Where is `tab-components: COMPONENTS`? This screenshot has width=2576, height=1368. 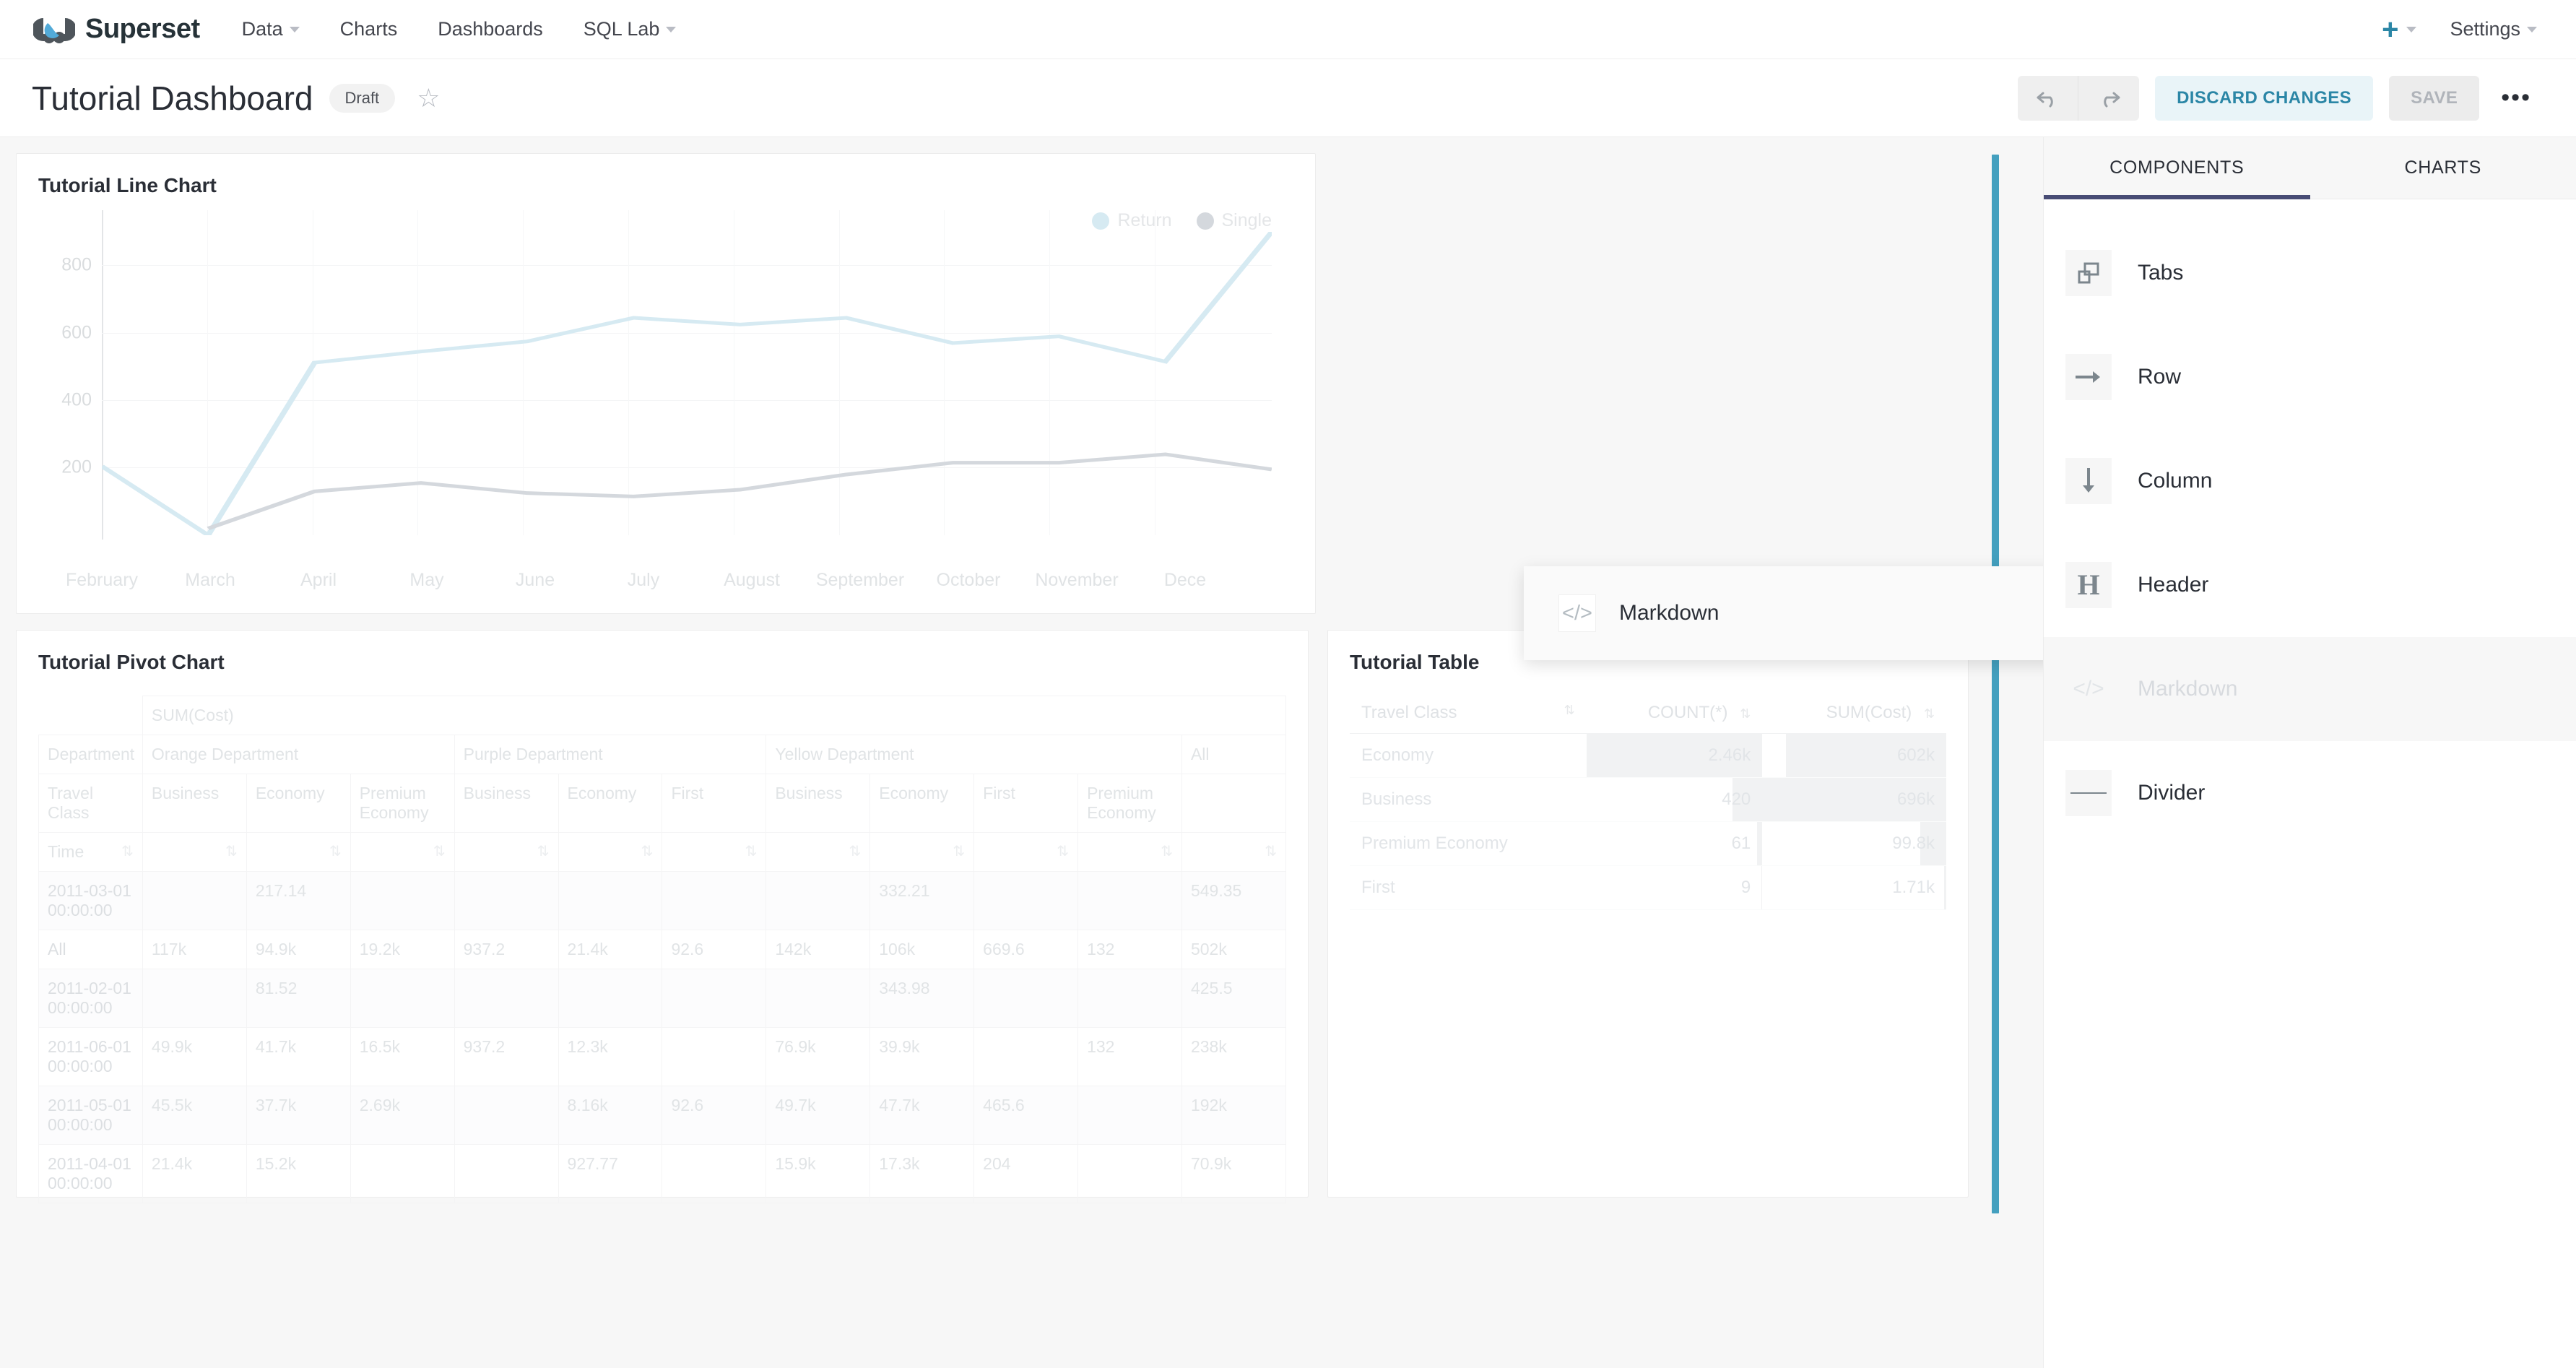
tab-components: COMPONENTS is located at coordinates (2177, 168).